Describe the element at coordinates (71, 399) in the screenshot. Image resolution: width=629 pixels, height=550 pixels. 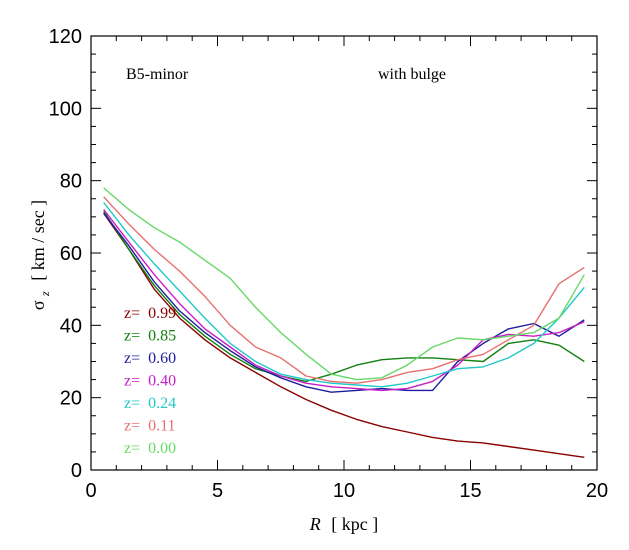
I see `y-tick-label: 20` at that location.